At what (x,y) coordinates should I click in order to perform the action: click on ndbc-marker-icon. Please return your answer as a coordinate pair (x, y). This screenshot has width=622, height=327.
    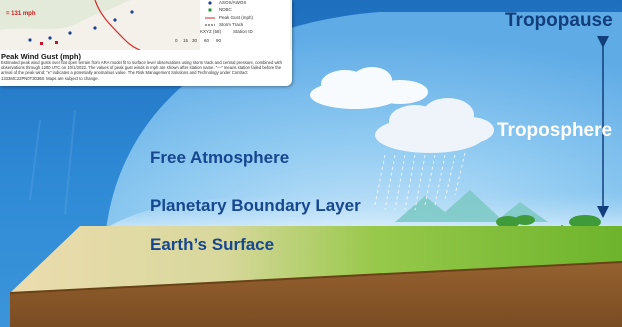
    Looking at the image, I should click on (210, 10).